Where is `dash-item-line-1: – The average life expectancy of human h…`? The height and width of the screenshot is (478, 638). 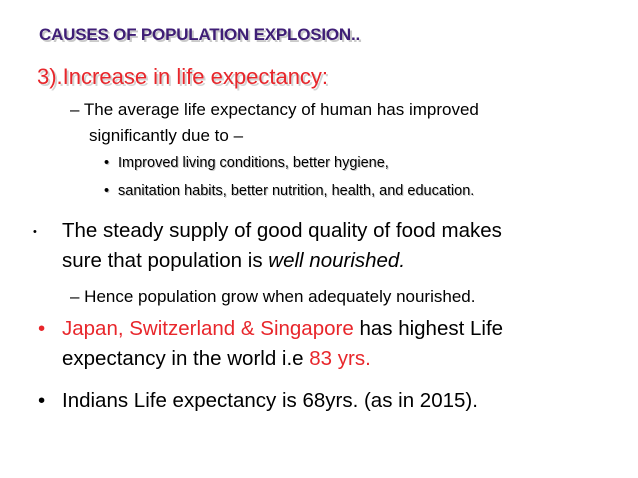 dash-item-line-1: – The average life expectancy of human h… is located at coordinates (274, 109).